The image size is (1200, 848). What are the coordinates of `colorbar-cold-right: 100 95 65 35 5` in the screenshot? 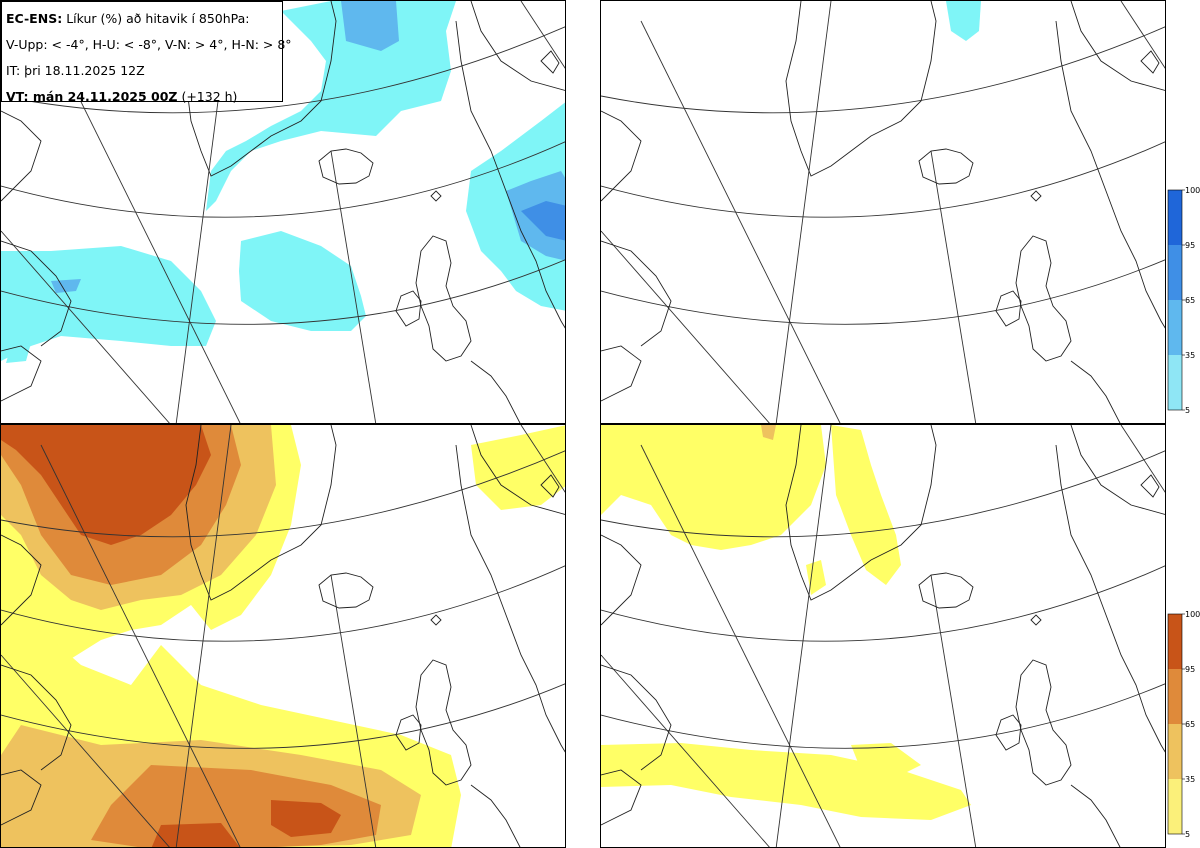 It's located at (1180, 300).